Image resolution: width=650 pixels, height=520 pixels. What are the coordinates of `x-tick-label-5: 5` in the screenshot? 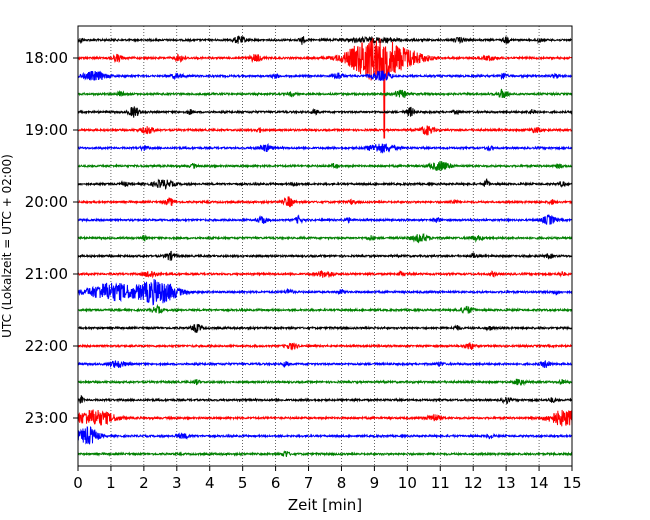 It's located at (243, 483).